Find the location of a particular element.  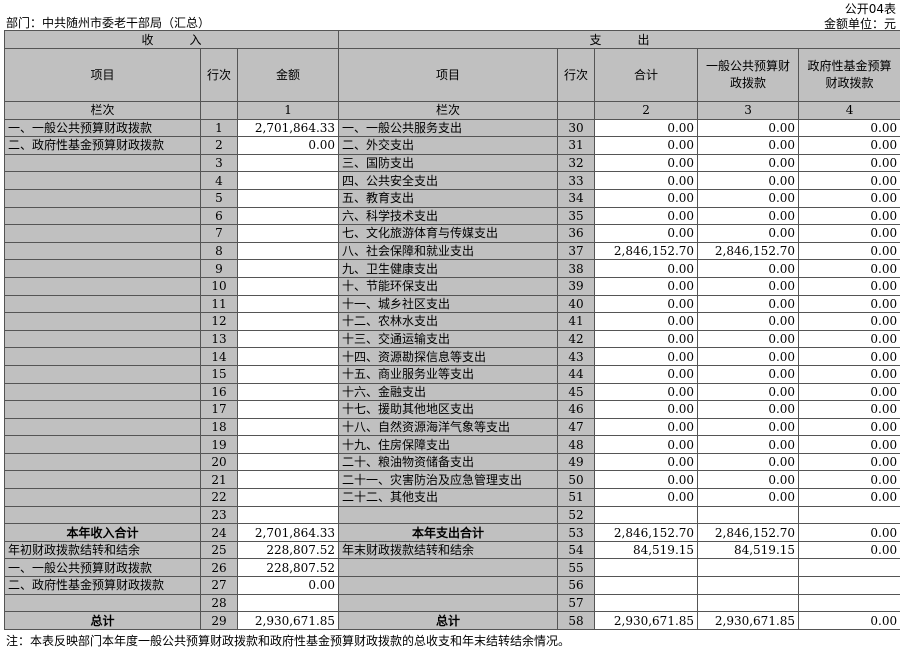

expense-total: 2,930,671.85 is located at coordinates (646, 620).